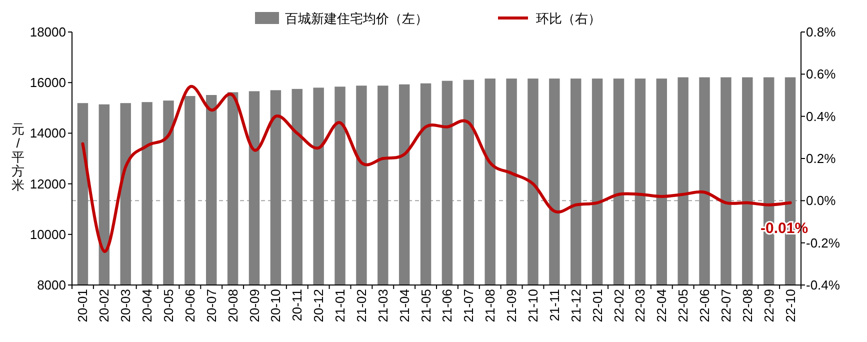 The image size is (867, 342). What do you see at coordinates (532, 305) in the screenshot?
I see `x-tick-label: 21-10` at bounding box center [532, 305].